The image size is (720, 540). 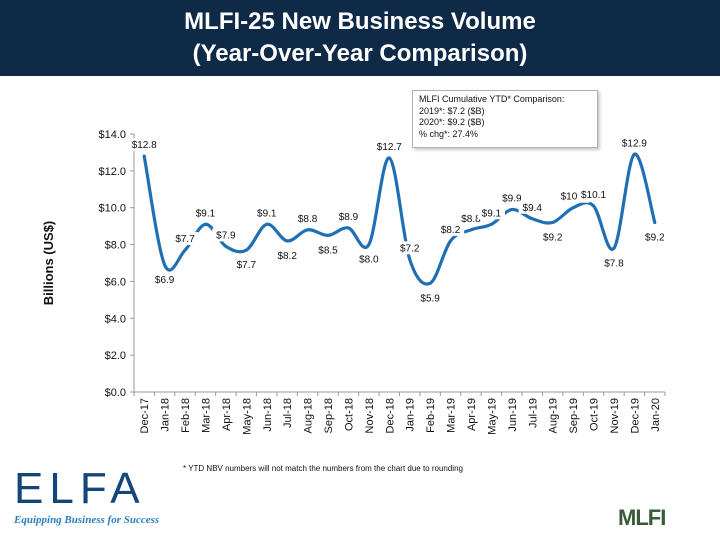 I want to click on x-tick-label: Dec-18, so click(x=390, y=415).